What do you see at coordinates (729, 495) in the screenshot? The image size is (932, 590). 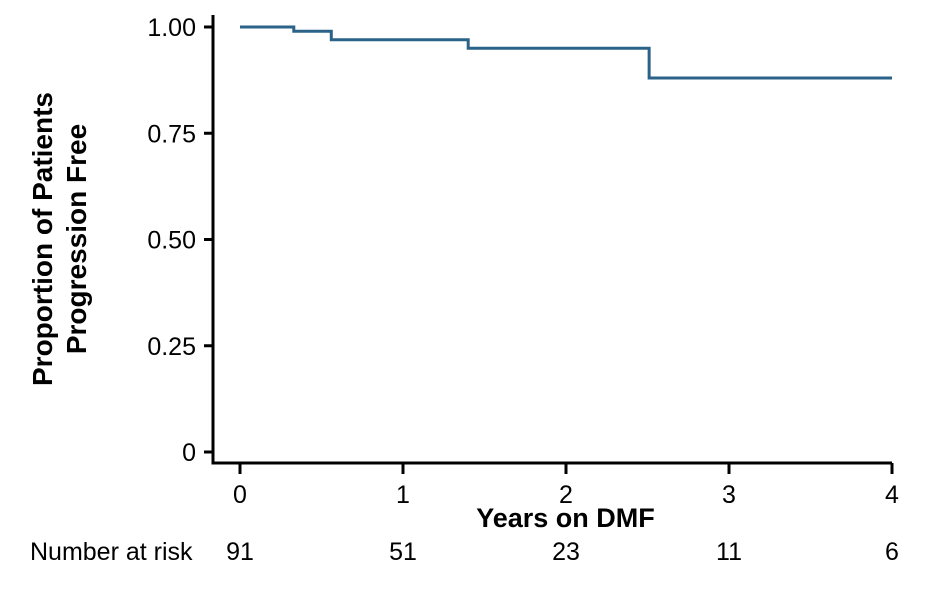 I see `x-tick-label: 3` at bounding box center [729, 495].